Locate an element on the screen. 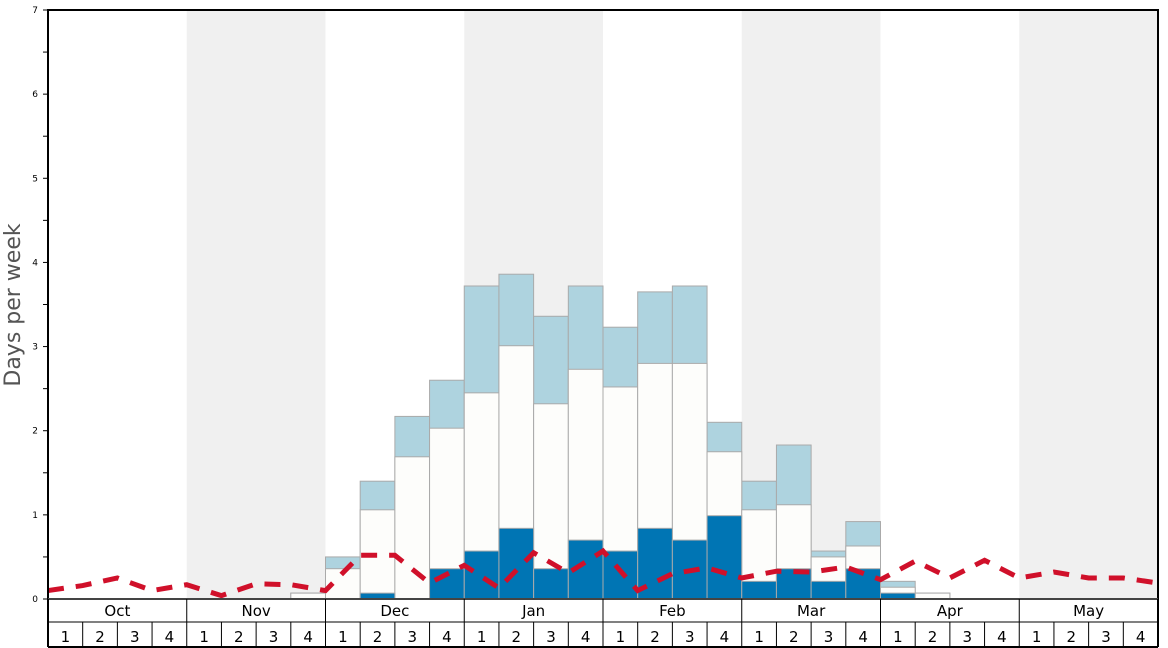  month-label: Oct is located at coordinates (117, 611).